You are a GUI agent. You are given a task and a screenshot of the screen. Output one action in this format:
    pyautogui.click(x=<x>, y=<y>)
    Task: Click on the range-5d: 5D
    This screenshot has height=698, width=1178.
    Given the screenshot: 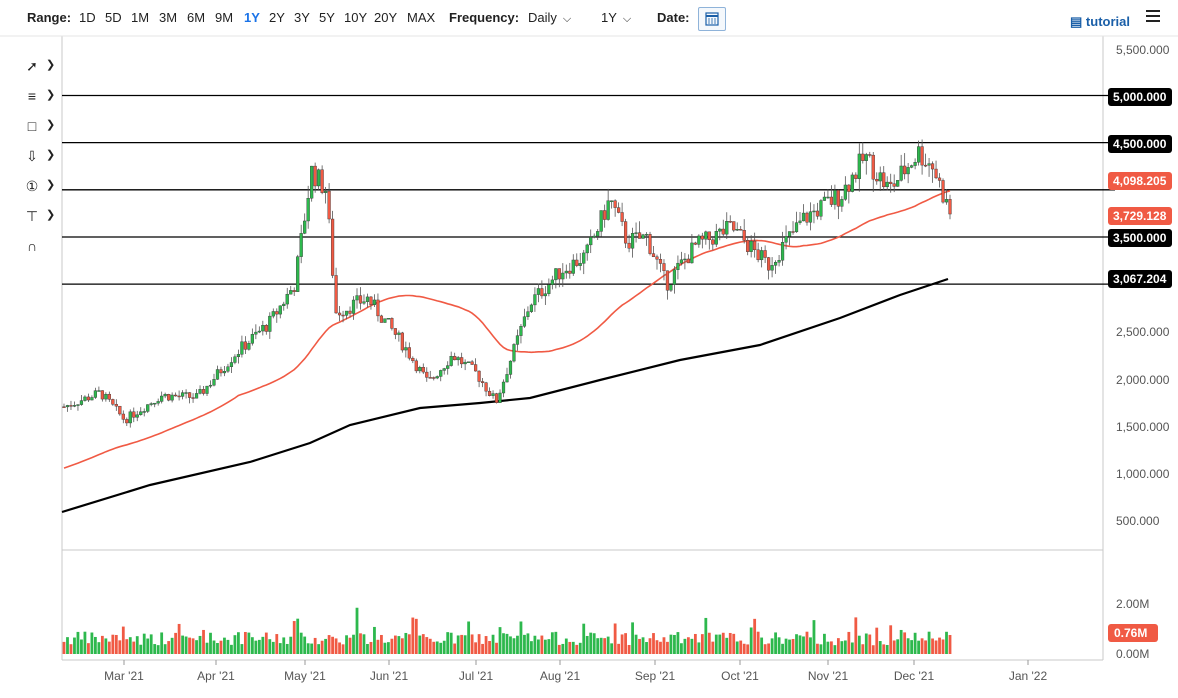 What is the action you would take?
    pyautogui.click(x=113, y=17)
    